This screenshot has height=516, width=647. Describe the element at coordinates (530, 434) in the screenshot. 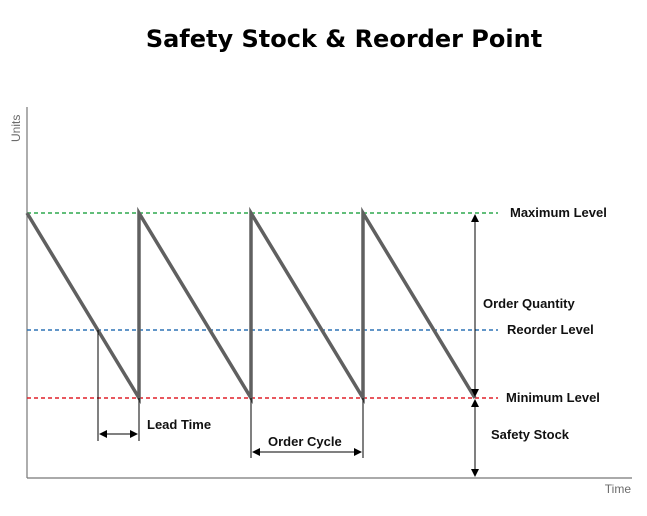

I see `safety-stock-label: Safety Stock` at that location.